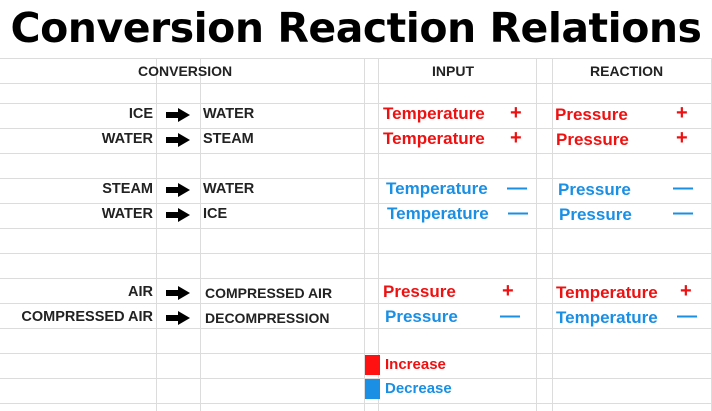  I want to click on conversion-to: COMPRESSED AIR, so click(269, 293).